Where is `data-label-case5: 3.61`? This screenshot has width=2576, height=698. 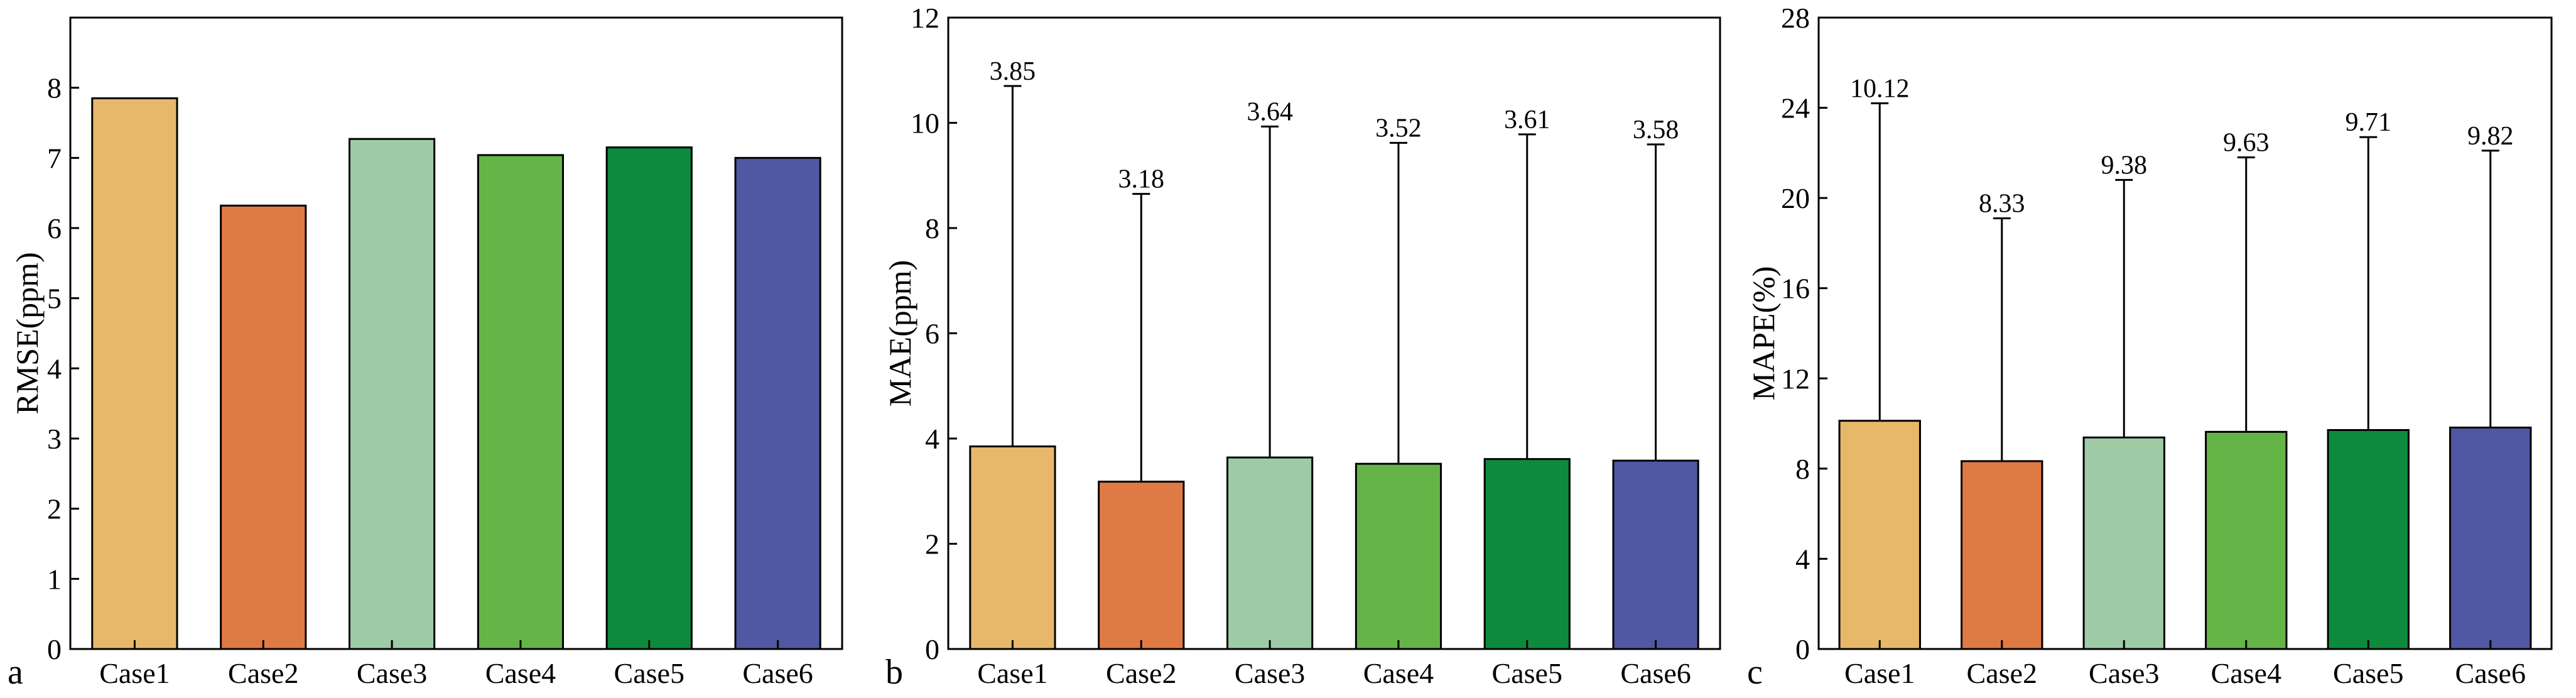 data-label-case5: 3.61 is located at coordinates (1527, 120).